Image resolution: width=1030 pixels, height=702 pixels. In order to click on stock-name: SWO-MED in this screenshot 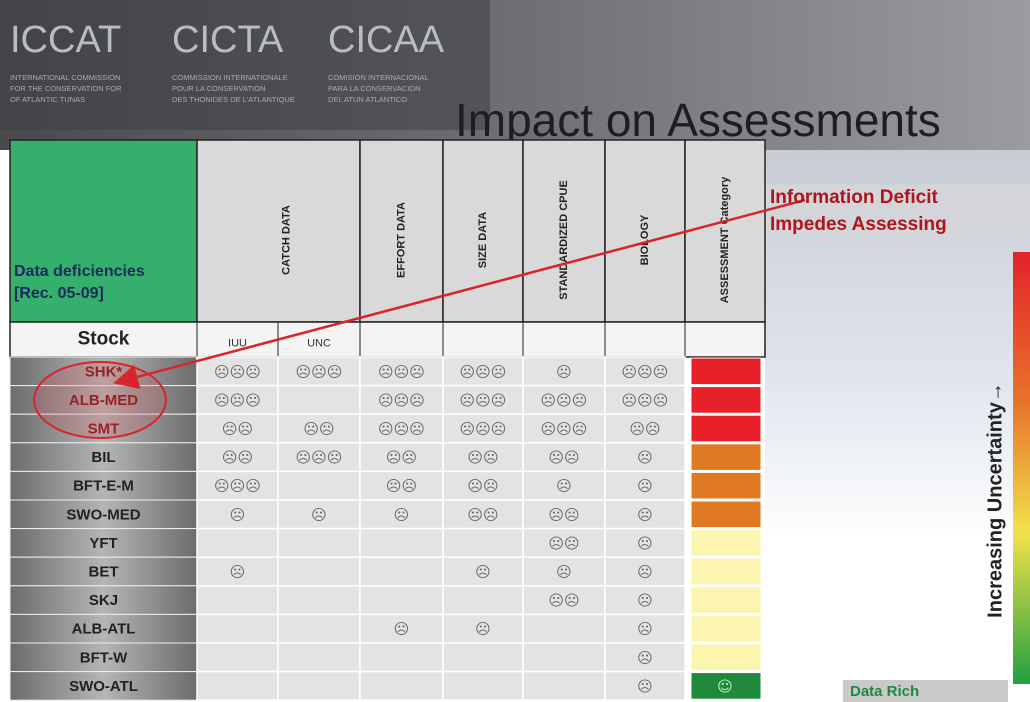, I will do `click(103, 514)`.